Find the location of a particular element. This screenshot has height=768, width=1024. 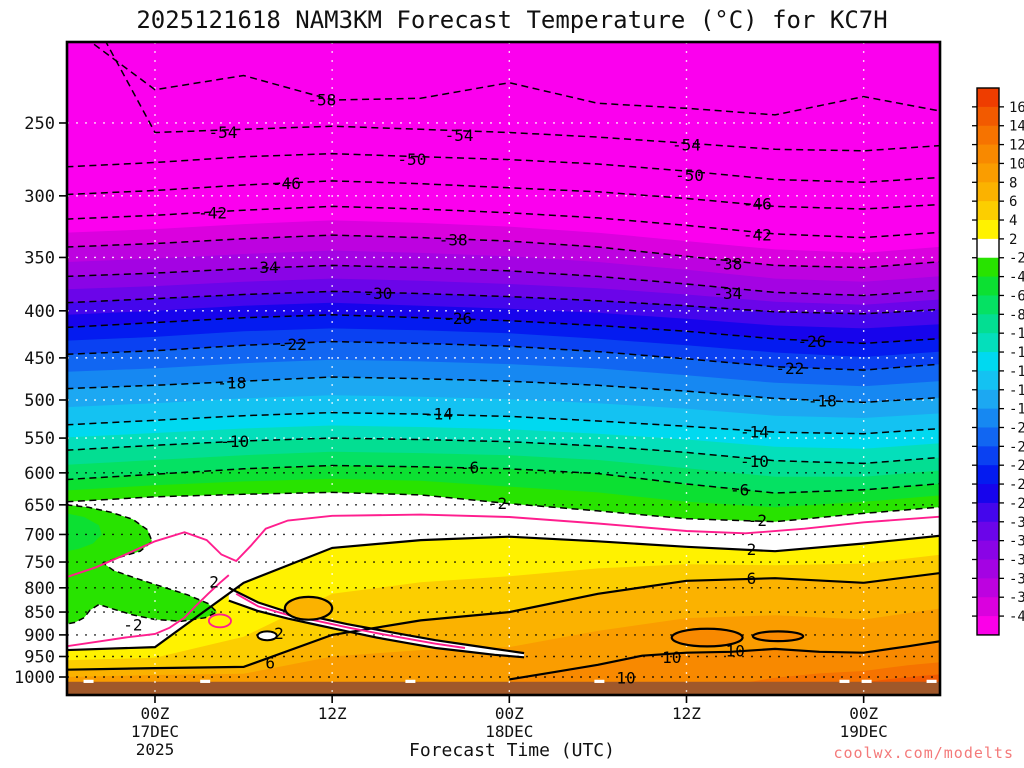

colorbar-label: -18 is located at coordinates (1016, 410).